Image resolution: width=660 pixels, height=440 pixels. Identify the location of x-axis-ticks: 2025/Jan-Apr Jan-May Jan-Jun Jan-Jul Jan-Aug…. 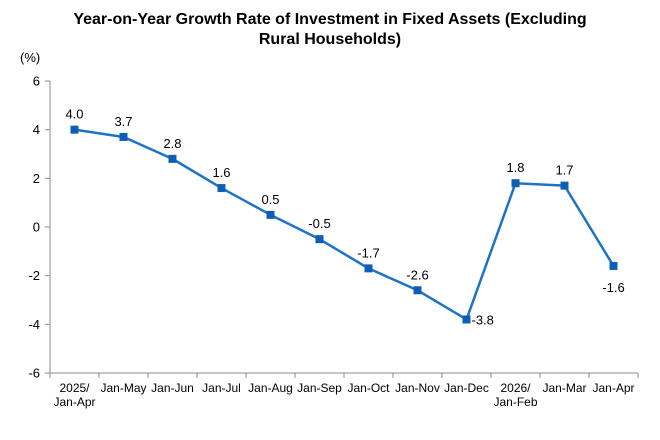
(344, 391).